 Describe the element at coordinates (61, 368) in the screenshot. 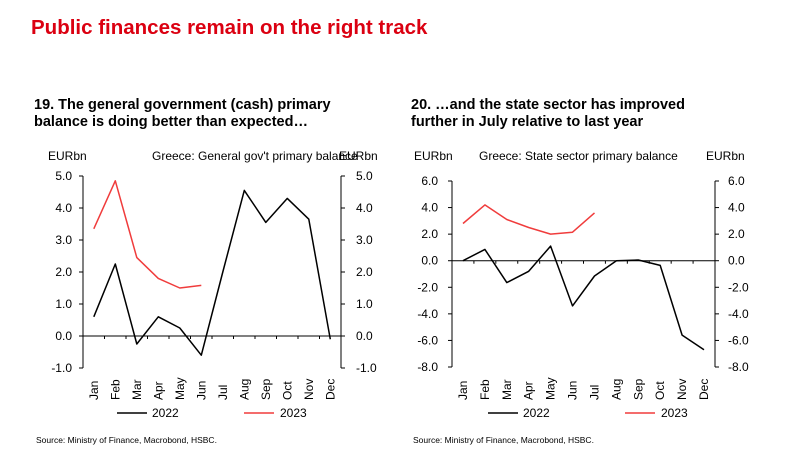

I see `y-tick-label-left: -1.0` at that location.